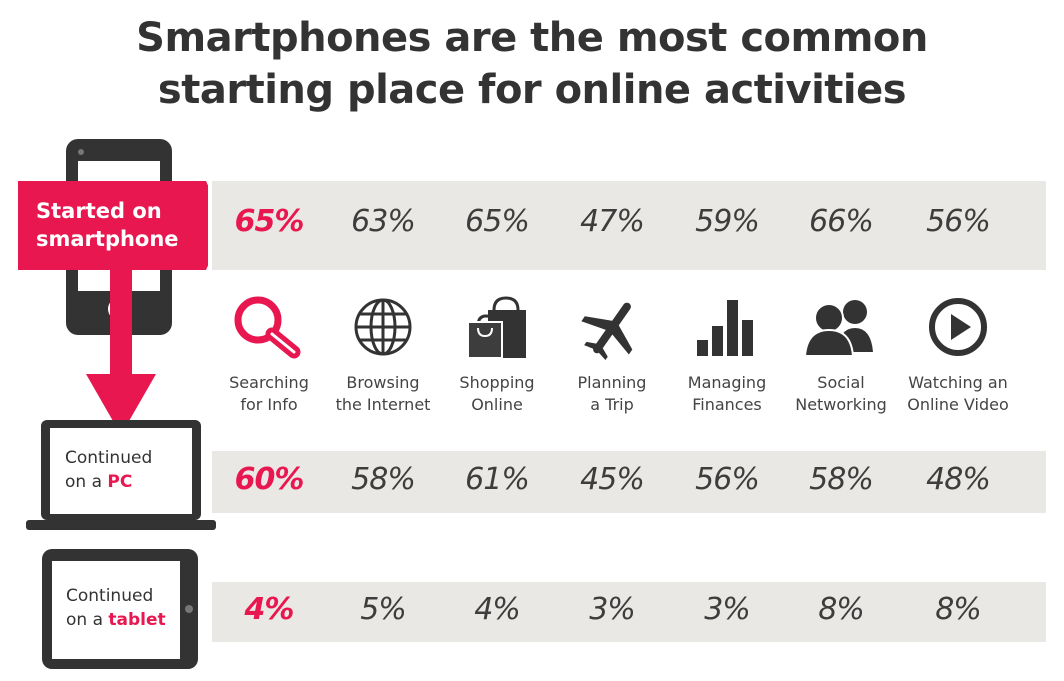  Describe the element at coordinates (727, 221) in the screenshot. I see `data-label: 59%` at that location.